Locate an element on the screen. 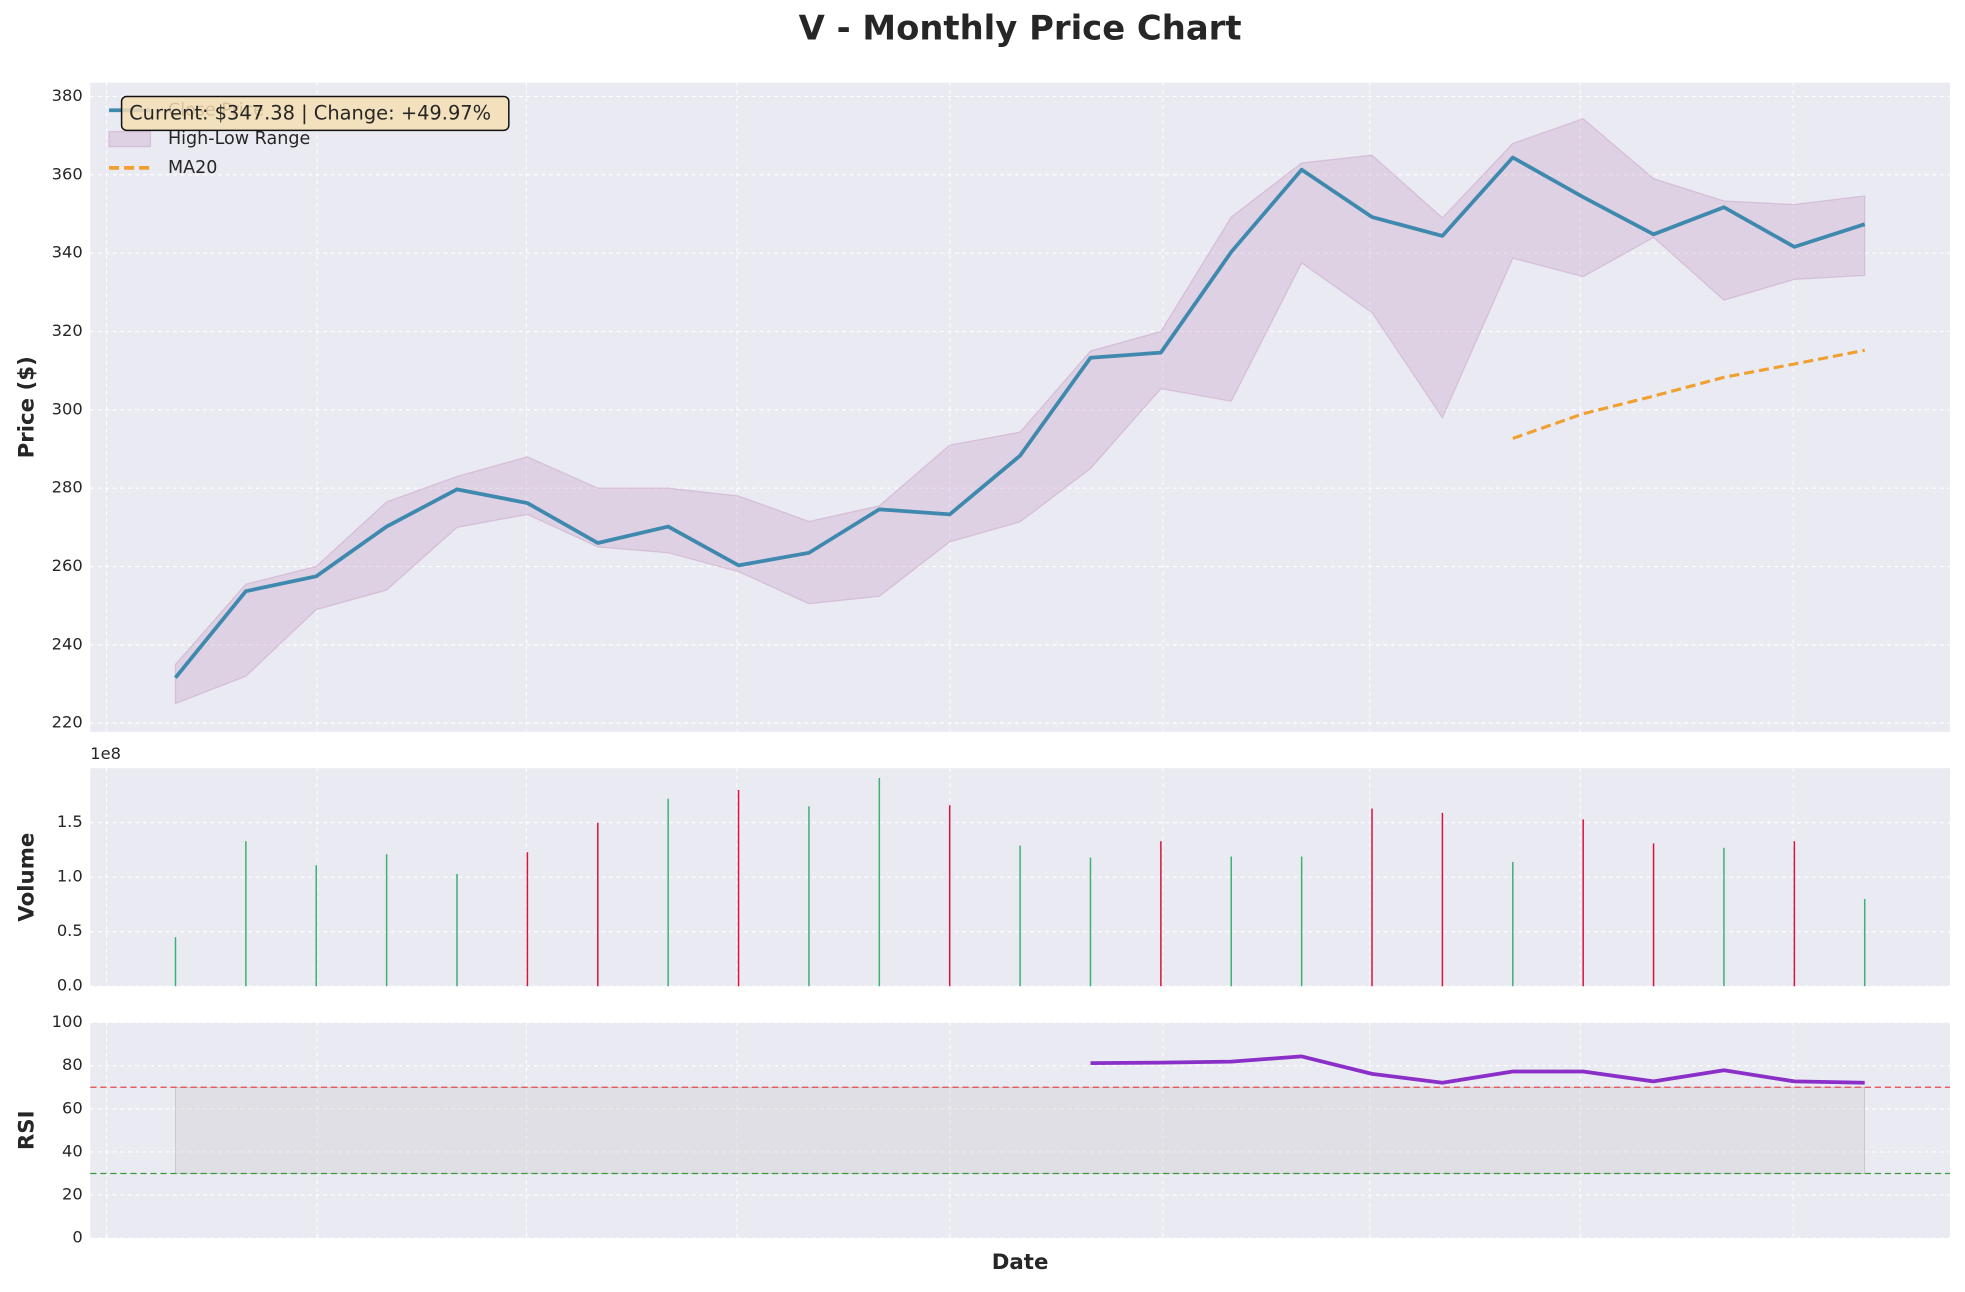  x-axis-label: Date is located at coordinates (1020, 1262).